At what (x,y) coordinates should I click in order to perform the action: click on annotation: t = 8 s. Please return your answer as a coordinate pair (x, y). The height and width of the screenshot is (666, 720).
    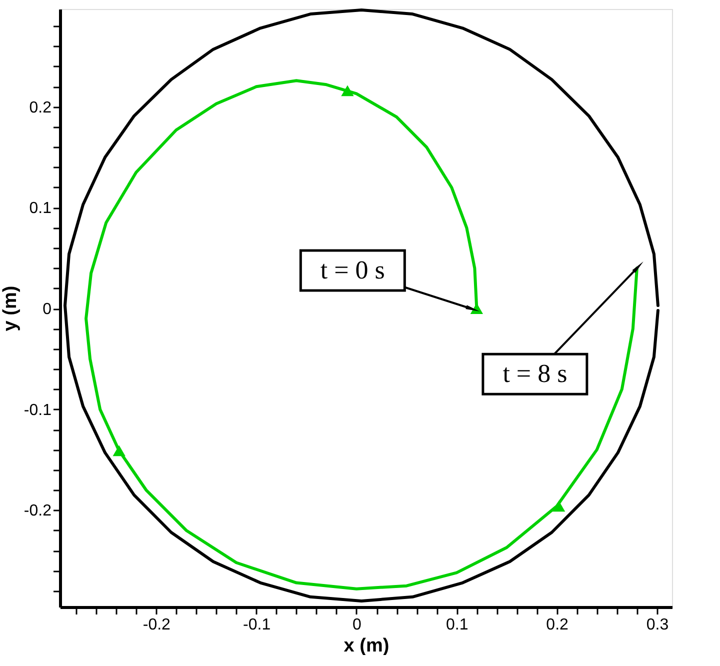
    Looking at the image, I should click on (535, 373).